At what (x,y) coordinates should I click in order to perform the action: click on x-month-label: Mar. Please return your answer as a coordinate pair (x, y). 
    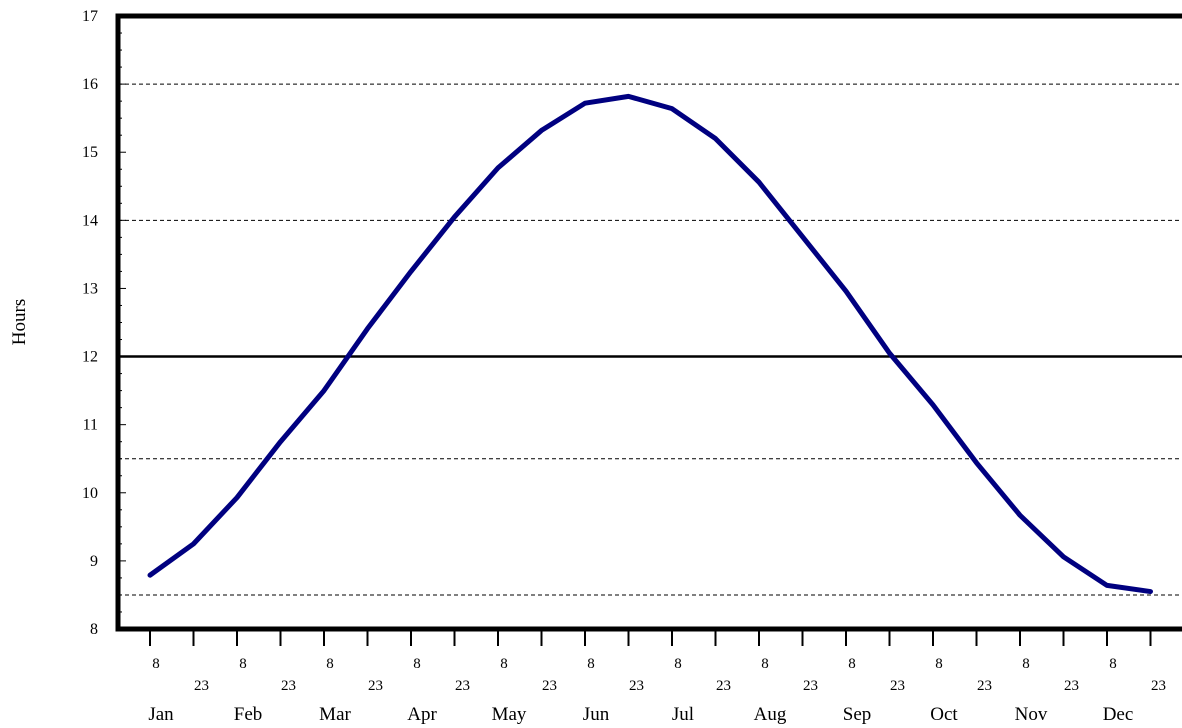
    Looking at the image, I should click on (335, 714).